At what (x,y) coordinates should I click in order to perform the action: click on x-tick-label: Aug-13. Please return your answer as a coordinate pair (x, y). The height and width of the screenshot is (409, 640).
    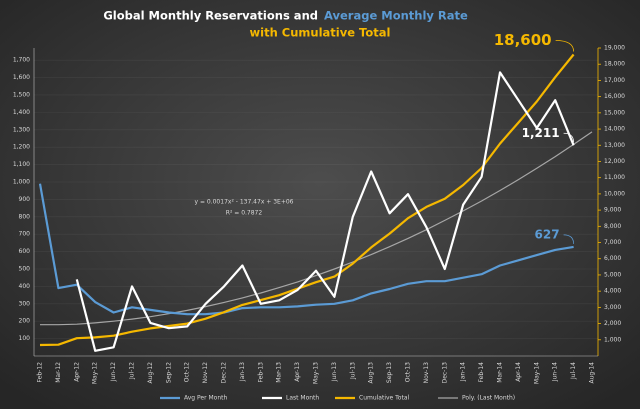
    Looking at the image, I should click on (371, 373).